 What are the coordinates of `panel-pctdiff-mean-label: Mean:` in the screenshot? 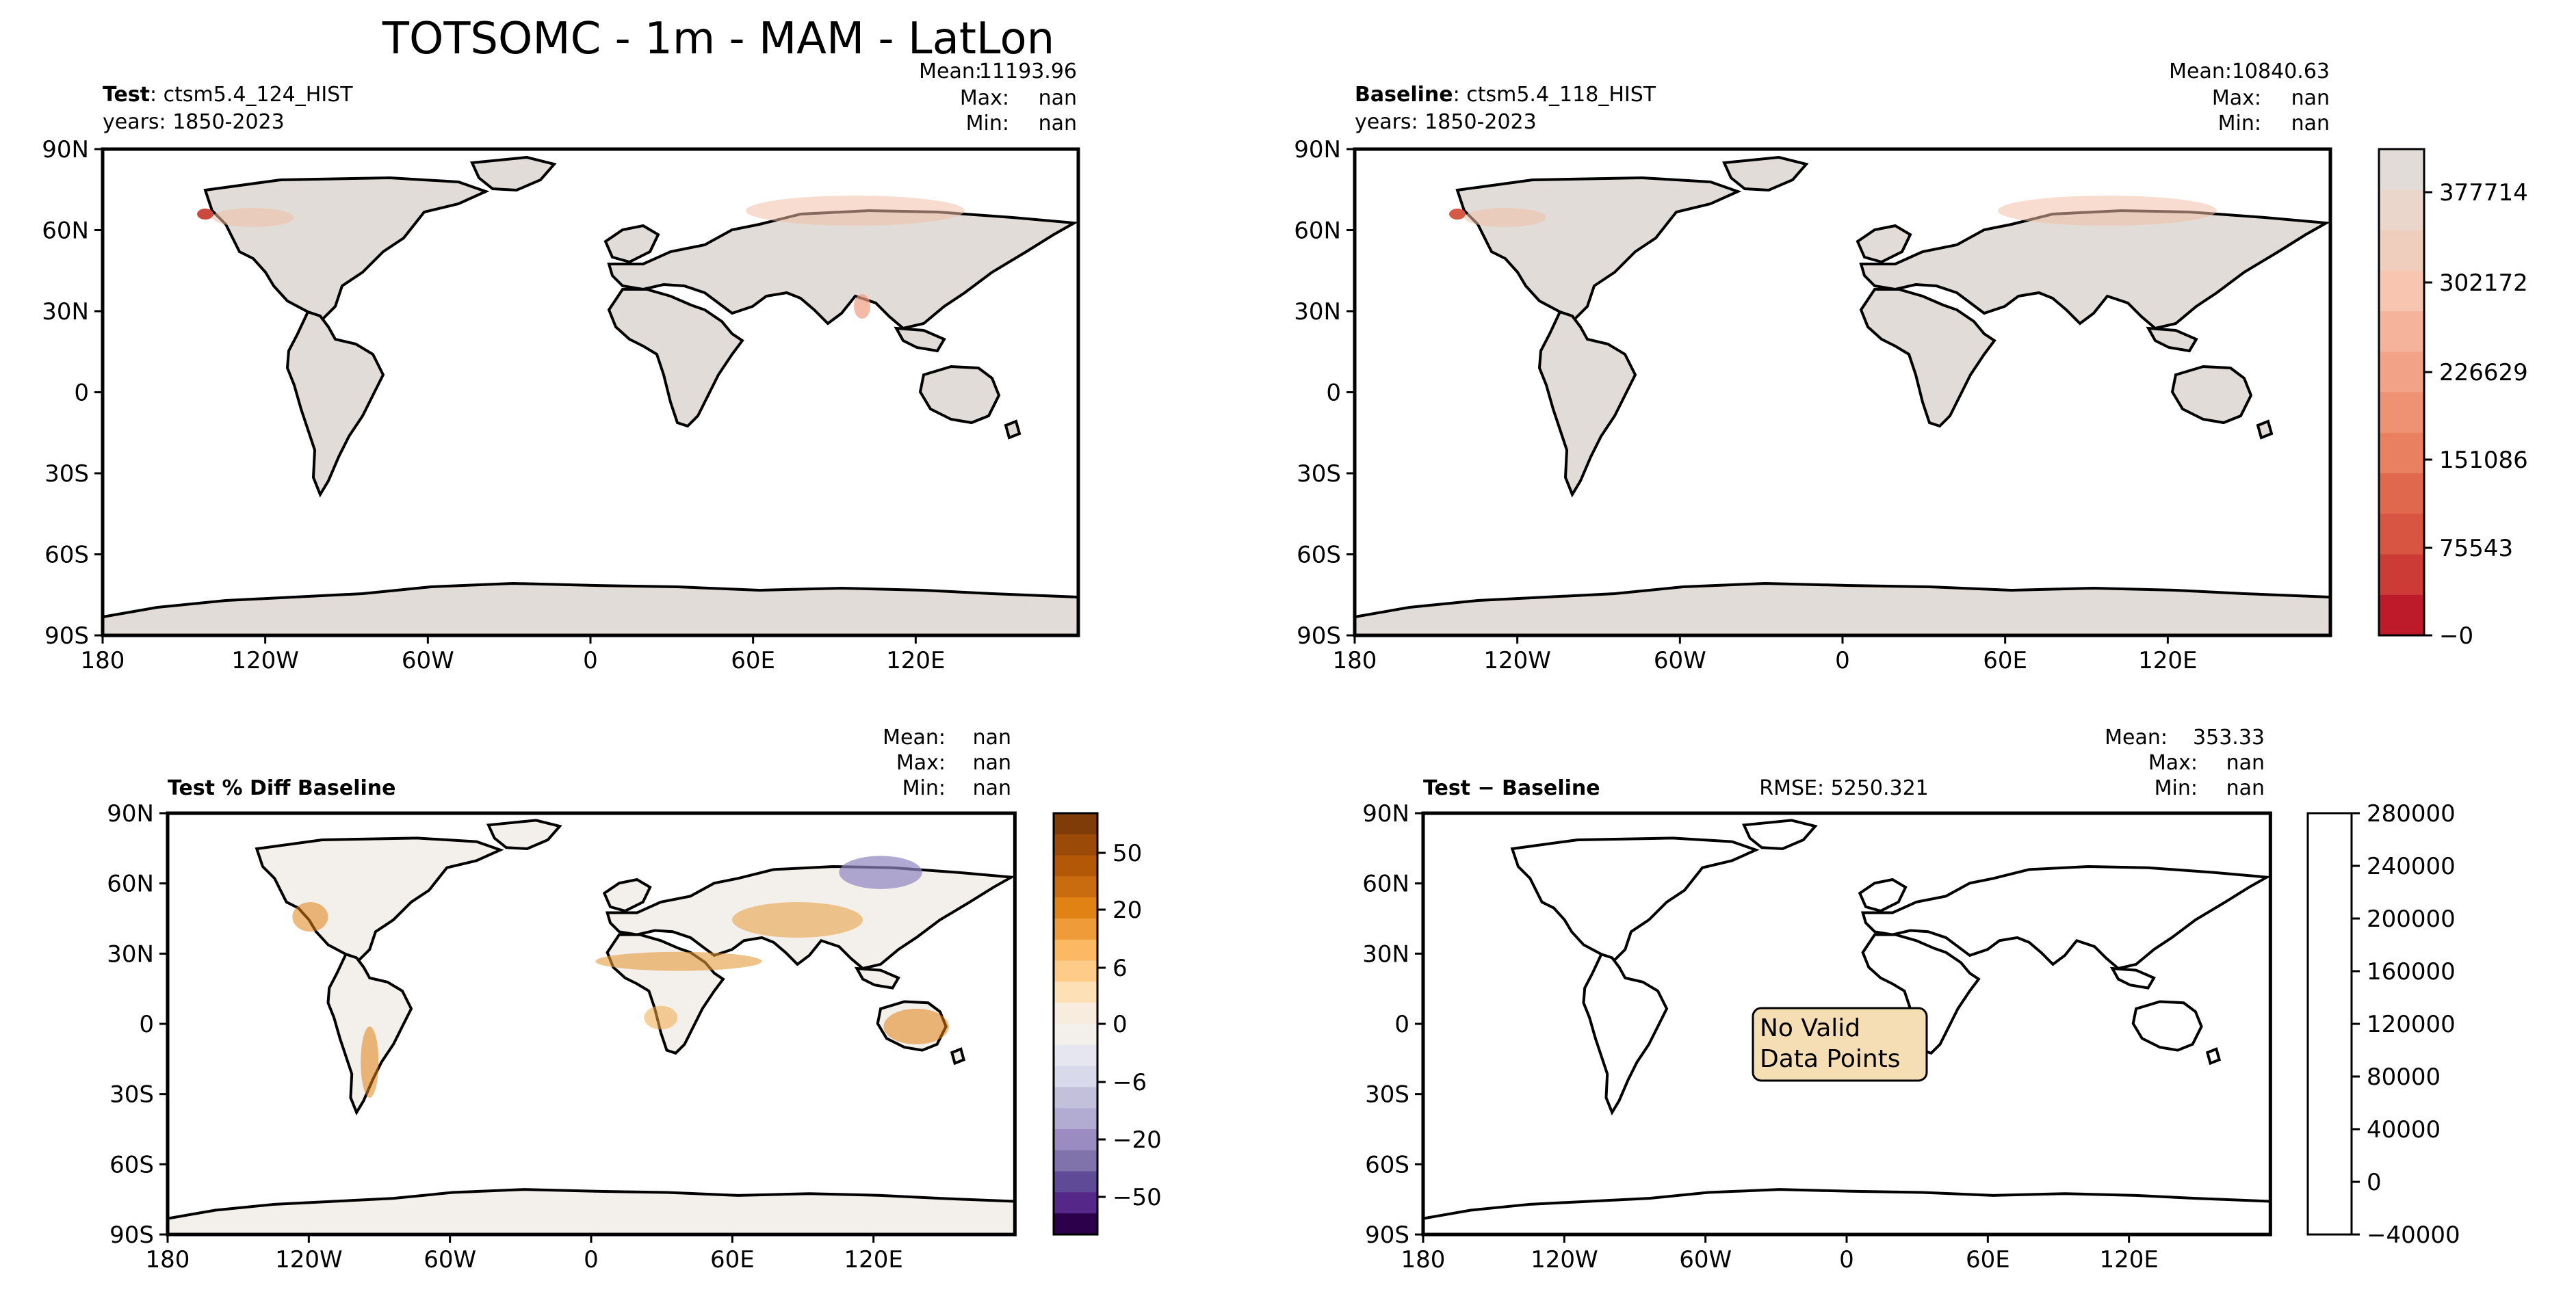 It's located at (915, 738).